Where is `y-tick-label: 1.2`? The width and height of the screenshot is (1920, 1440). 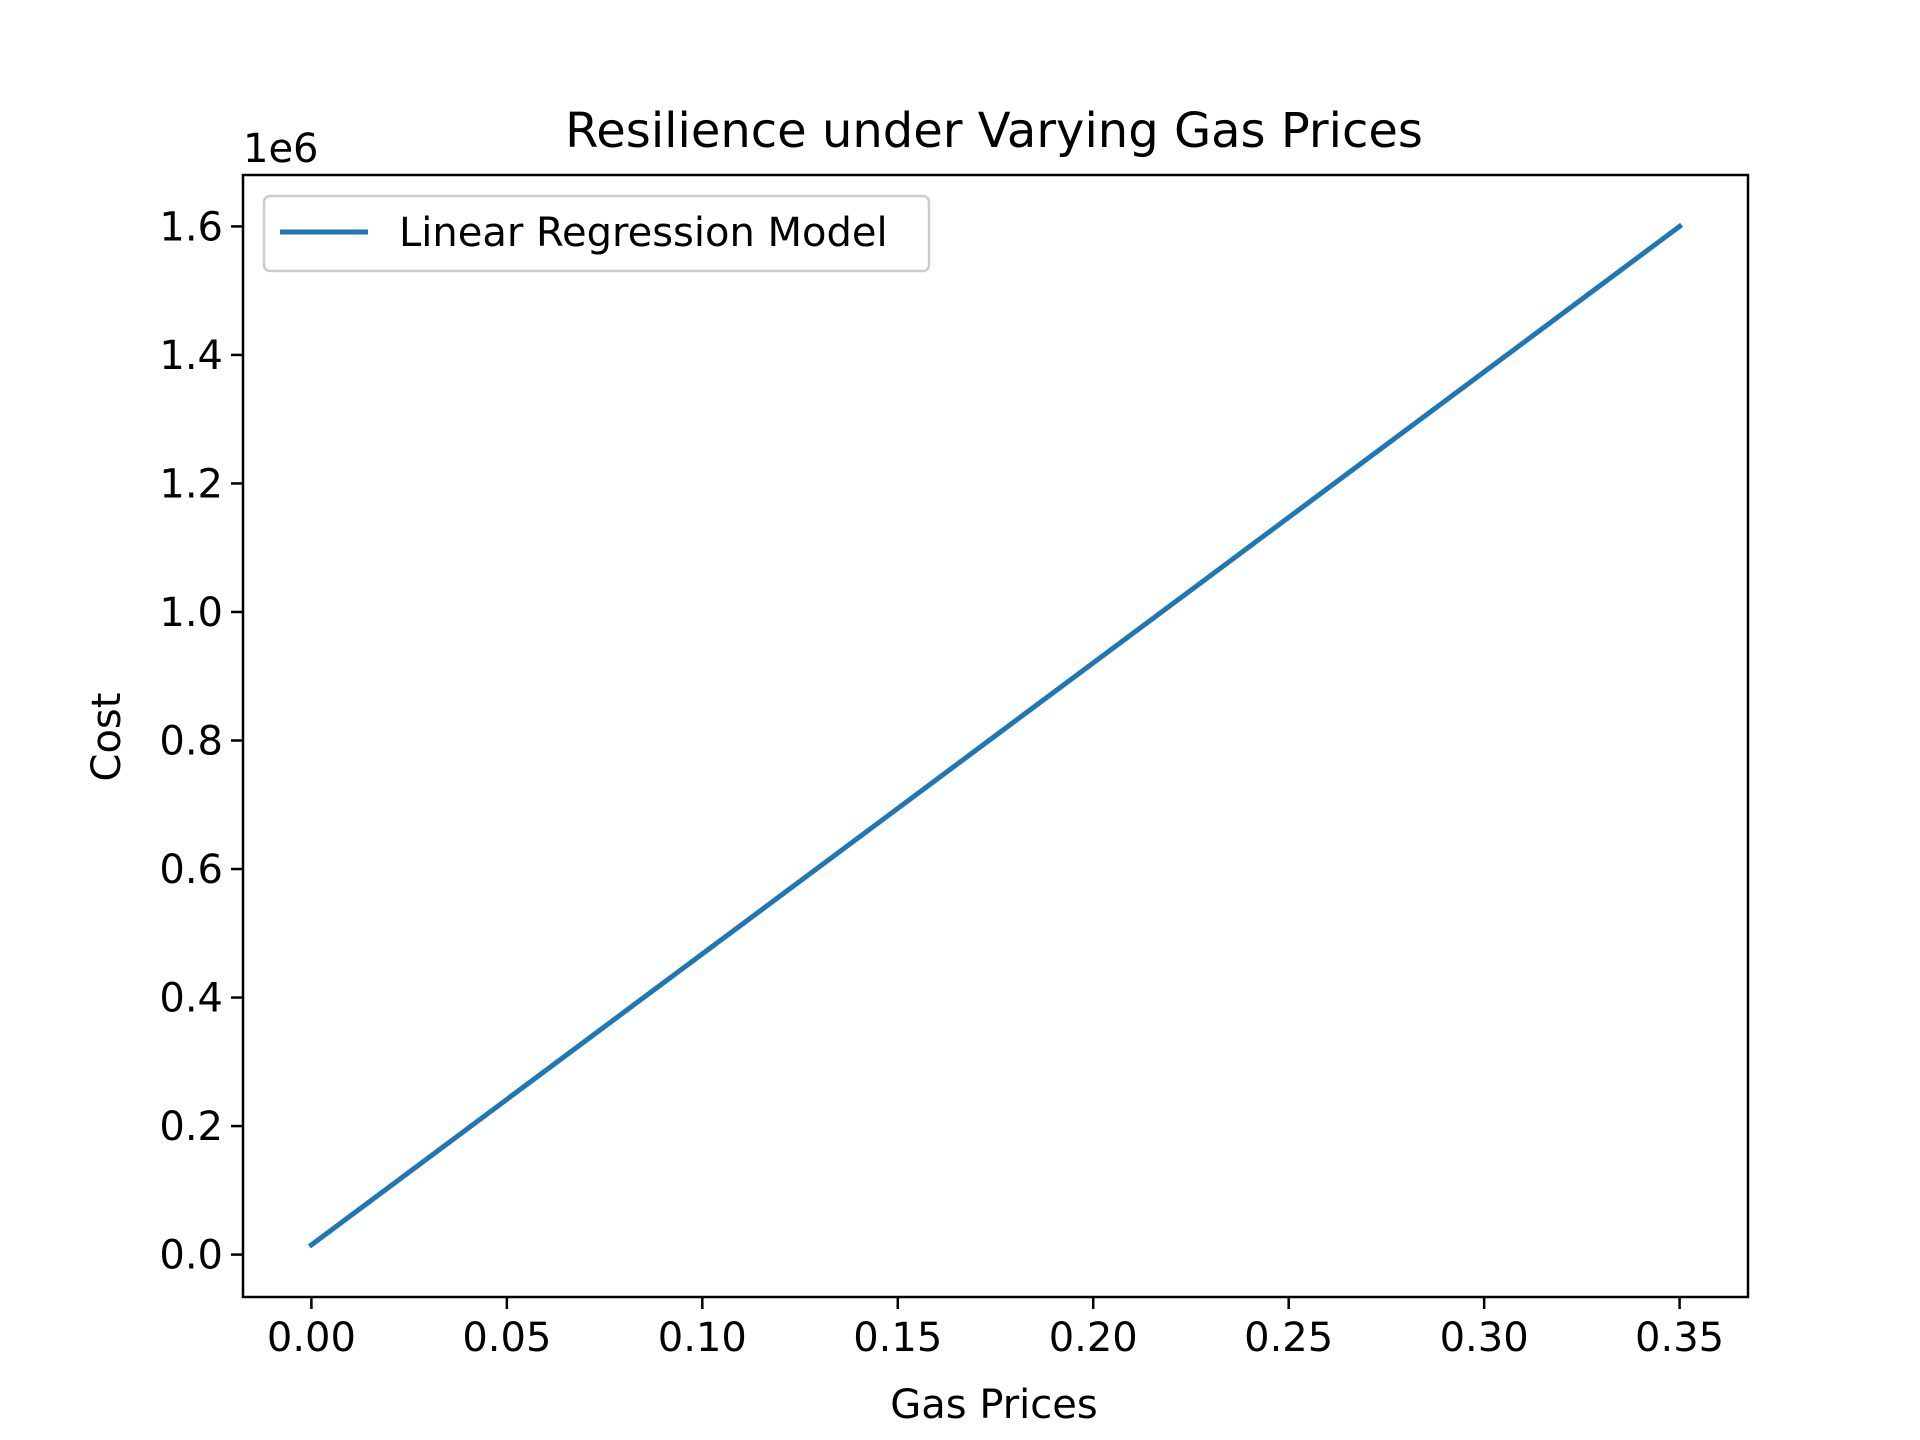 y-tick-label: 1.2 is located at coordinates (191, 484).